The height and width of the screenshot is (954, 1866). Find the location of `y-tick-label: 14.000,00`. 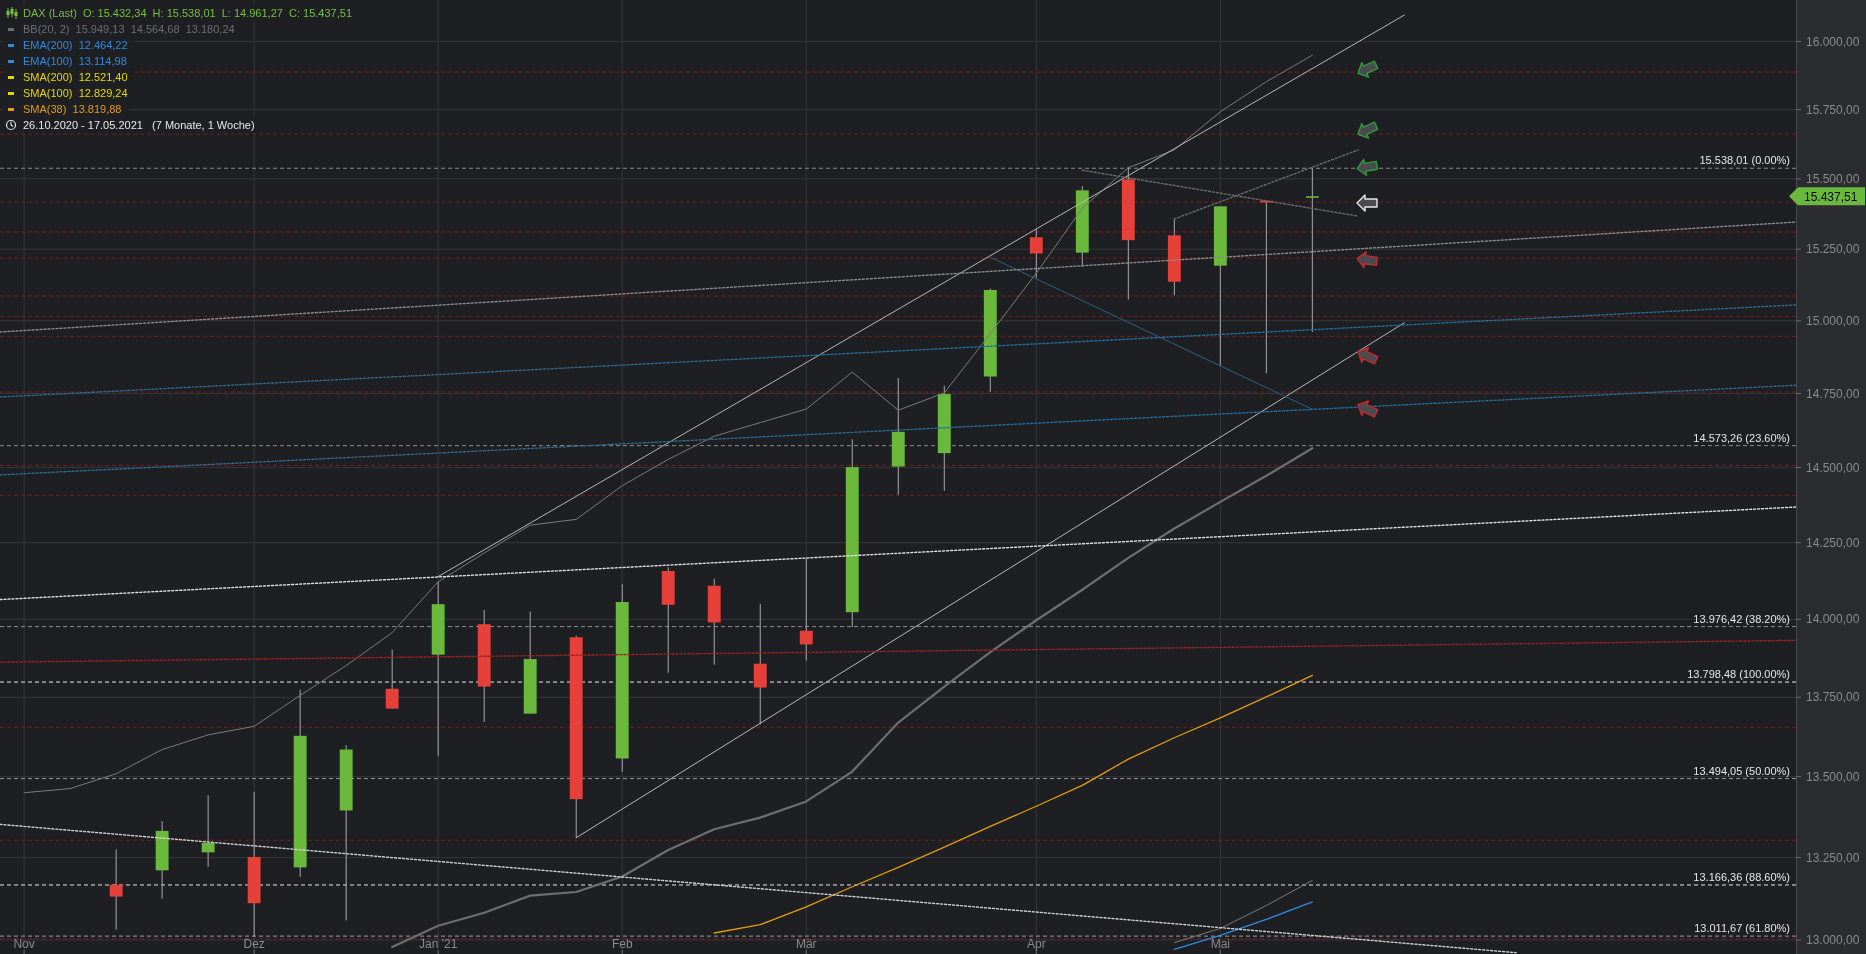

y-tick-label: 14.000,00 is located at coordinates (1833, 619).